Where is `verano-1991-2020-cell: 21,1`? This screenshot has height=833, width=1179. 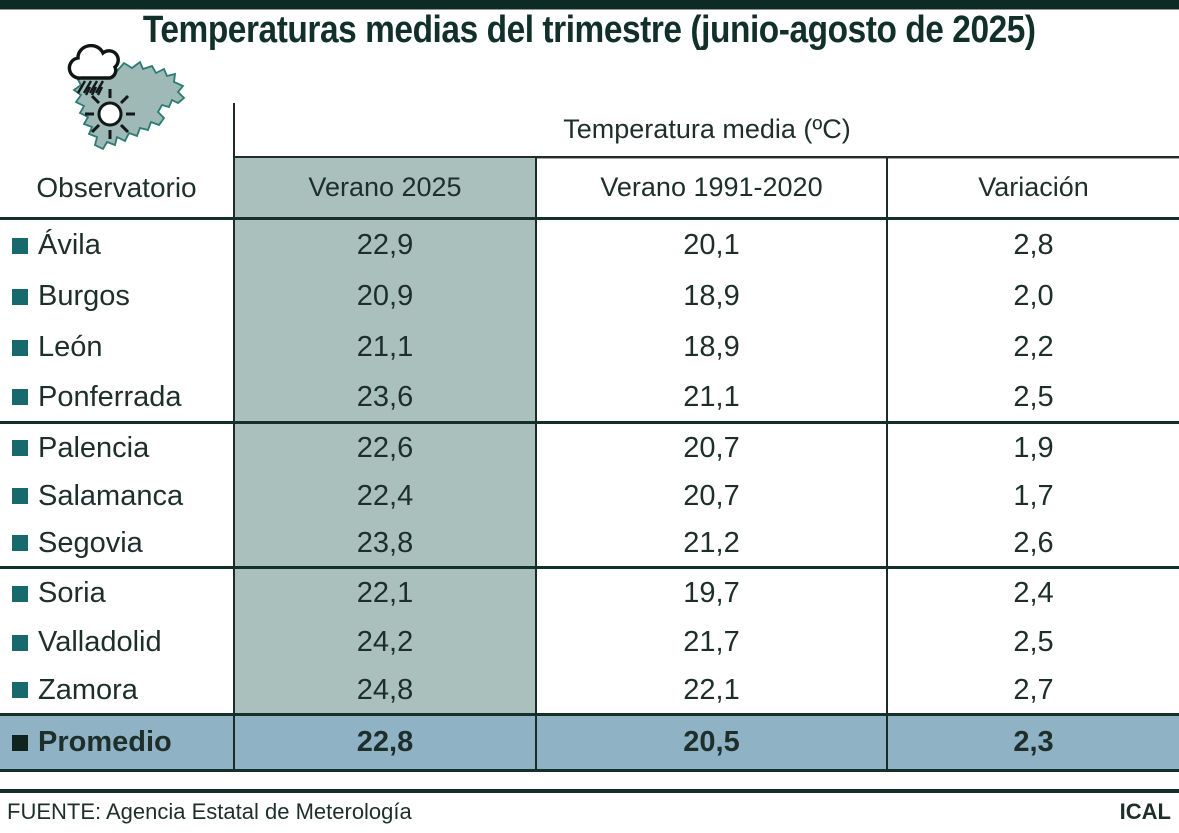
verano-1991-2020-cell: 21,1 is located at coordinates (712, 398).